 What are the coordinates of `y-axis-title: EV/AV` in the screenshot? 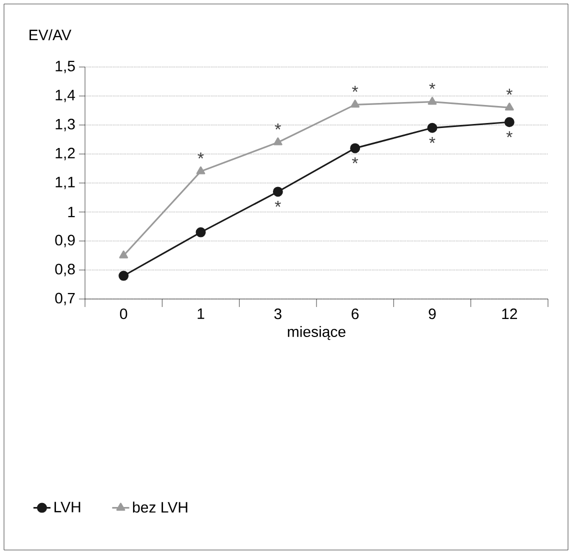 It's located at (51, 34).